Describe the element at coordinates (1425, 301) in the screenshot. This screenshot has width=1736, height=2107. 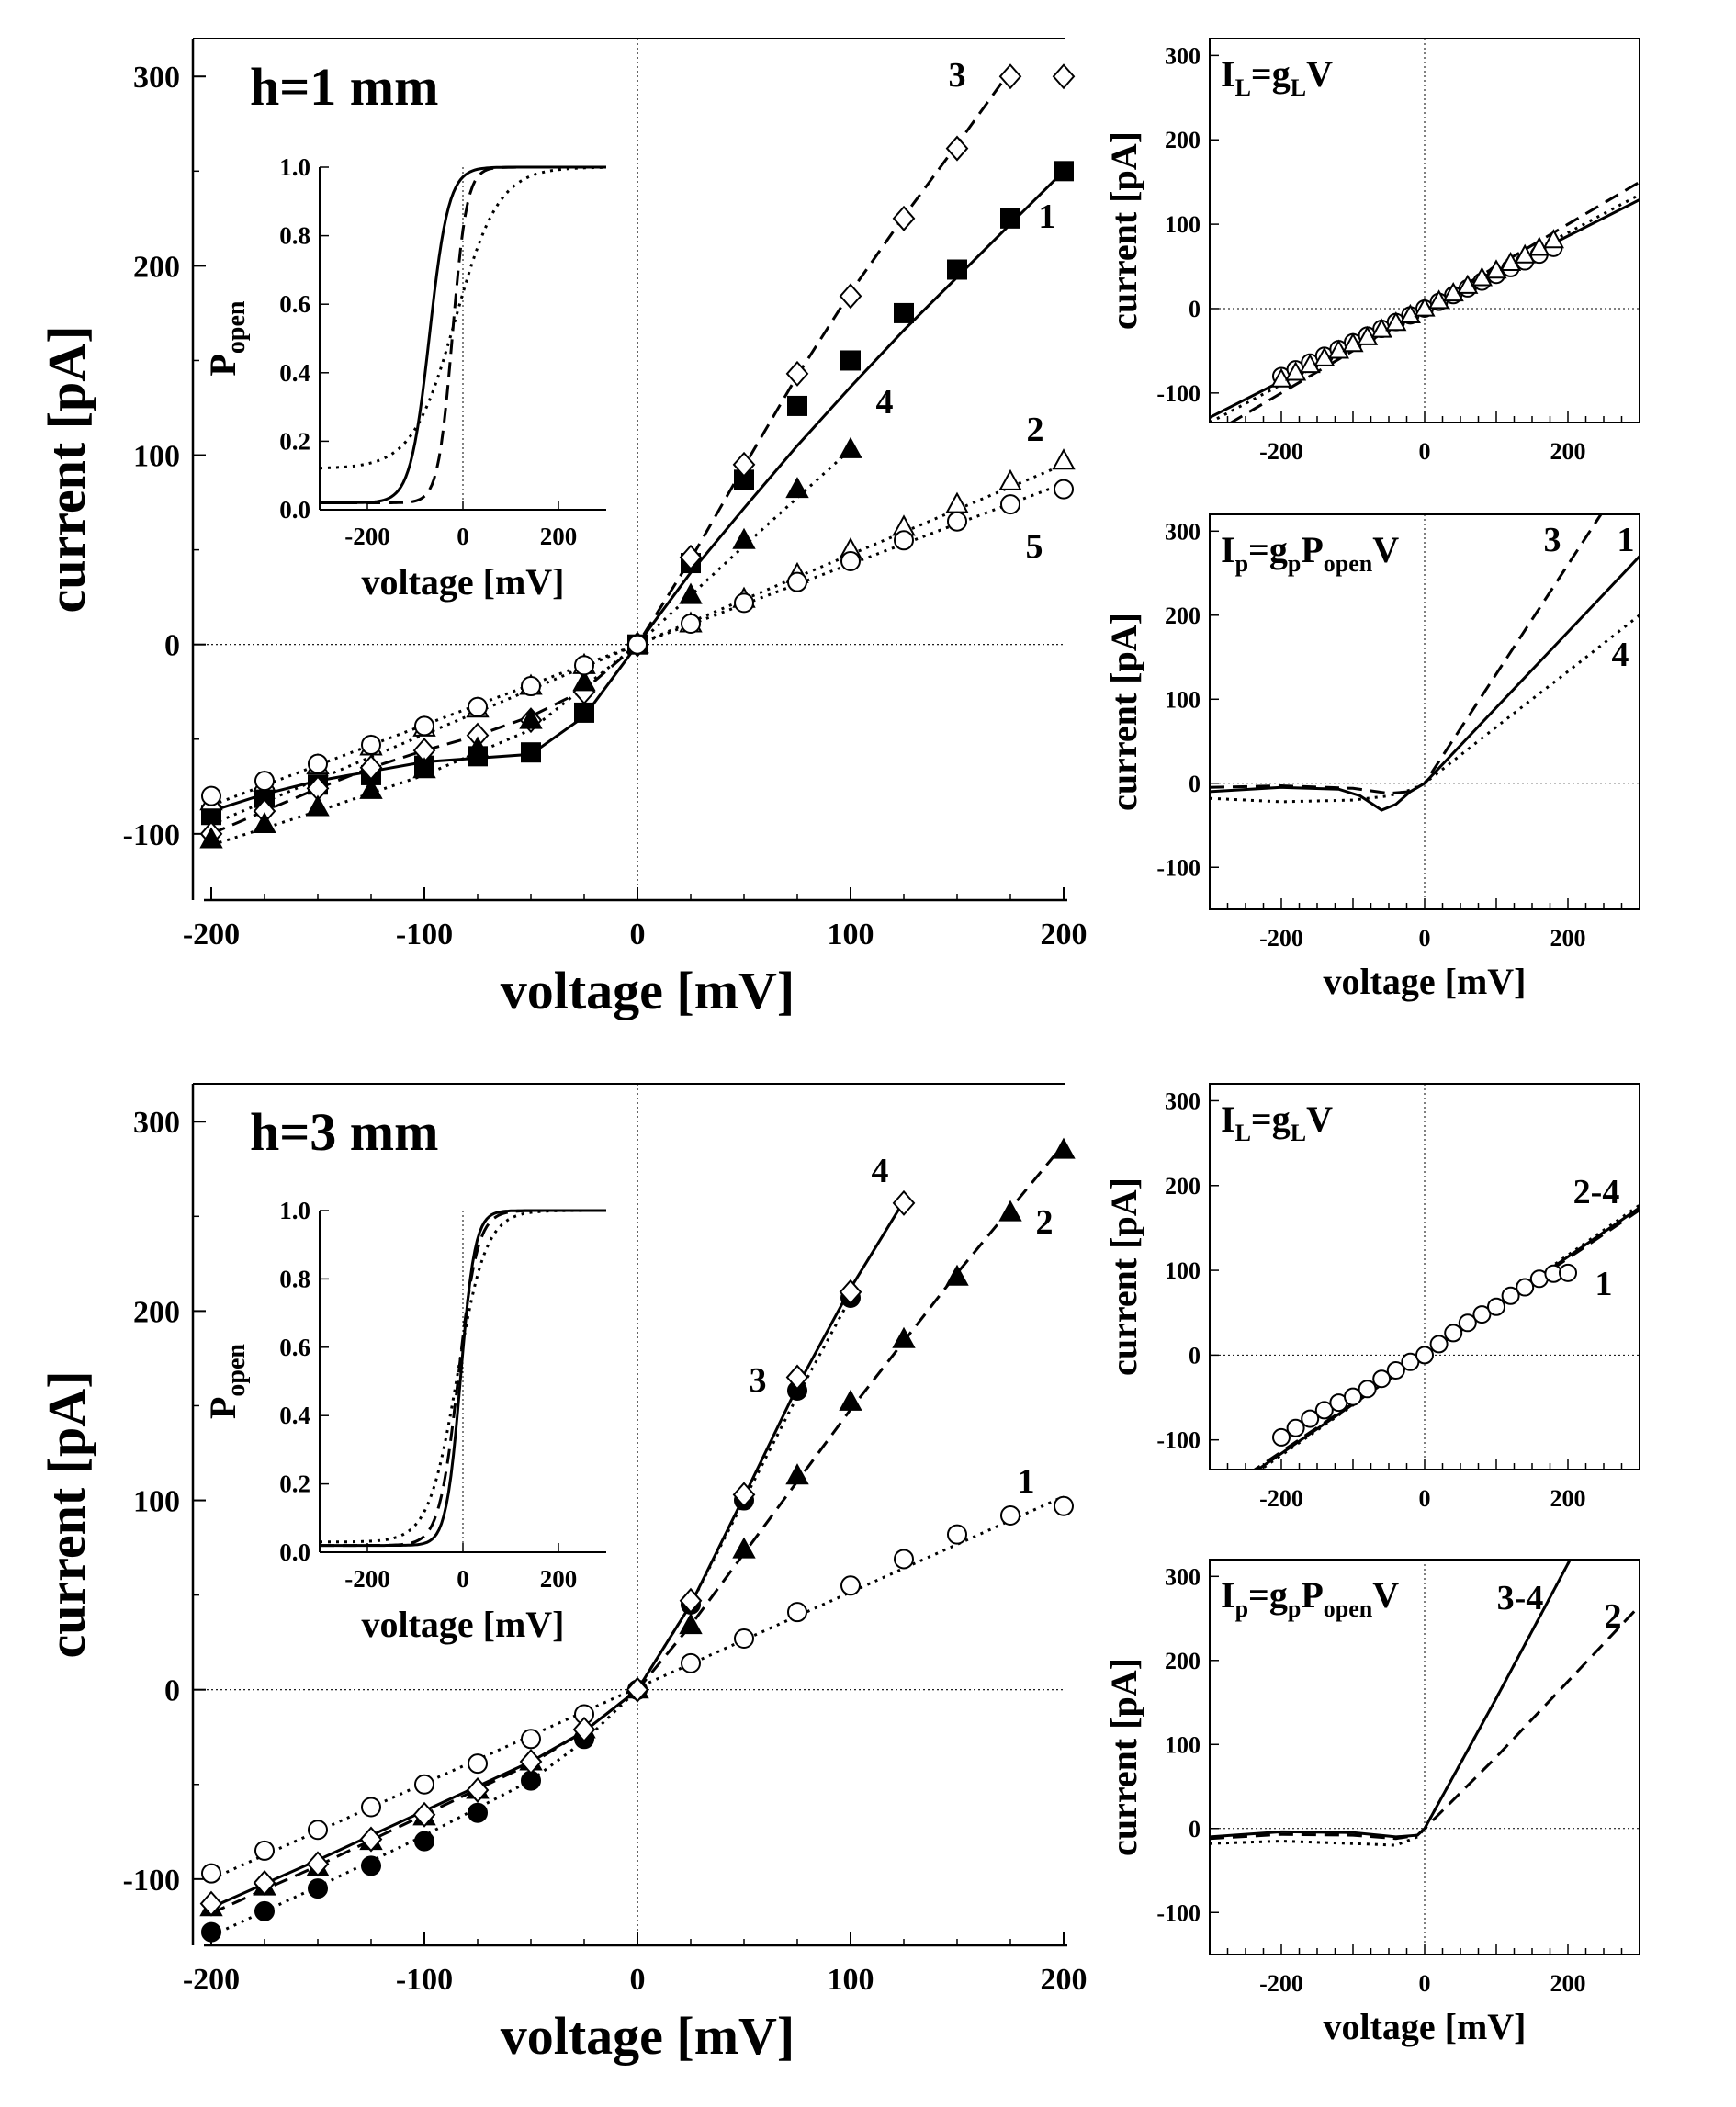
I see `plot-area` at that location.